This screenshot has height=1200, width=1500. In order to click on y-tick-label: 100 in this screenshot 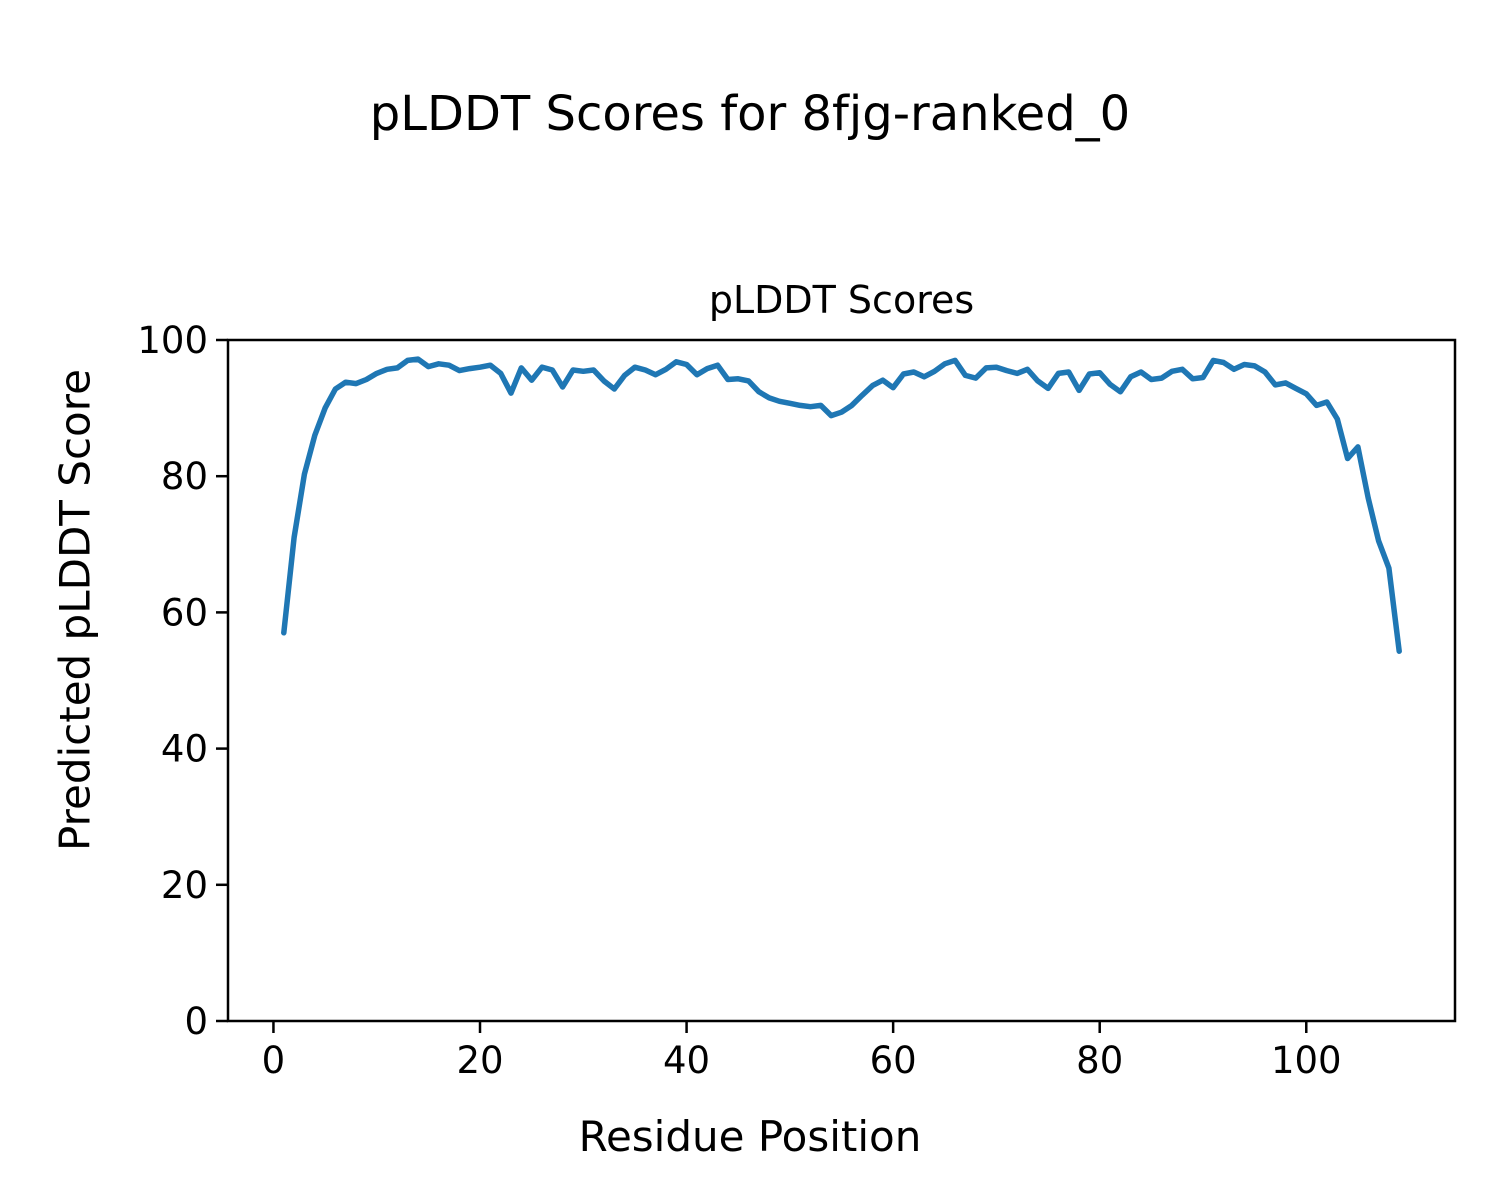, I will do `click(172, 340)`.